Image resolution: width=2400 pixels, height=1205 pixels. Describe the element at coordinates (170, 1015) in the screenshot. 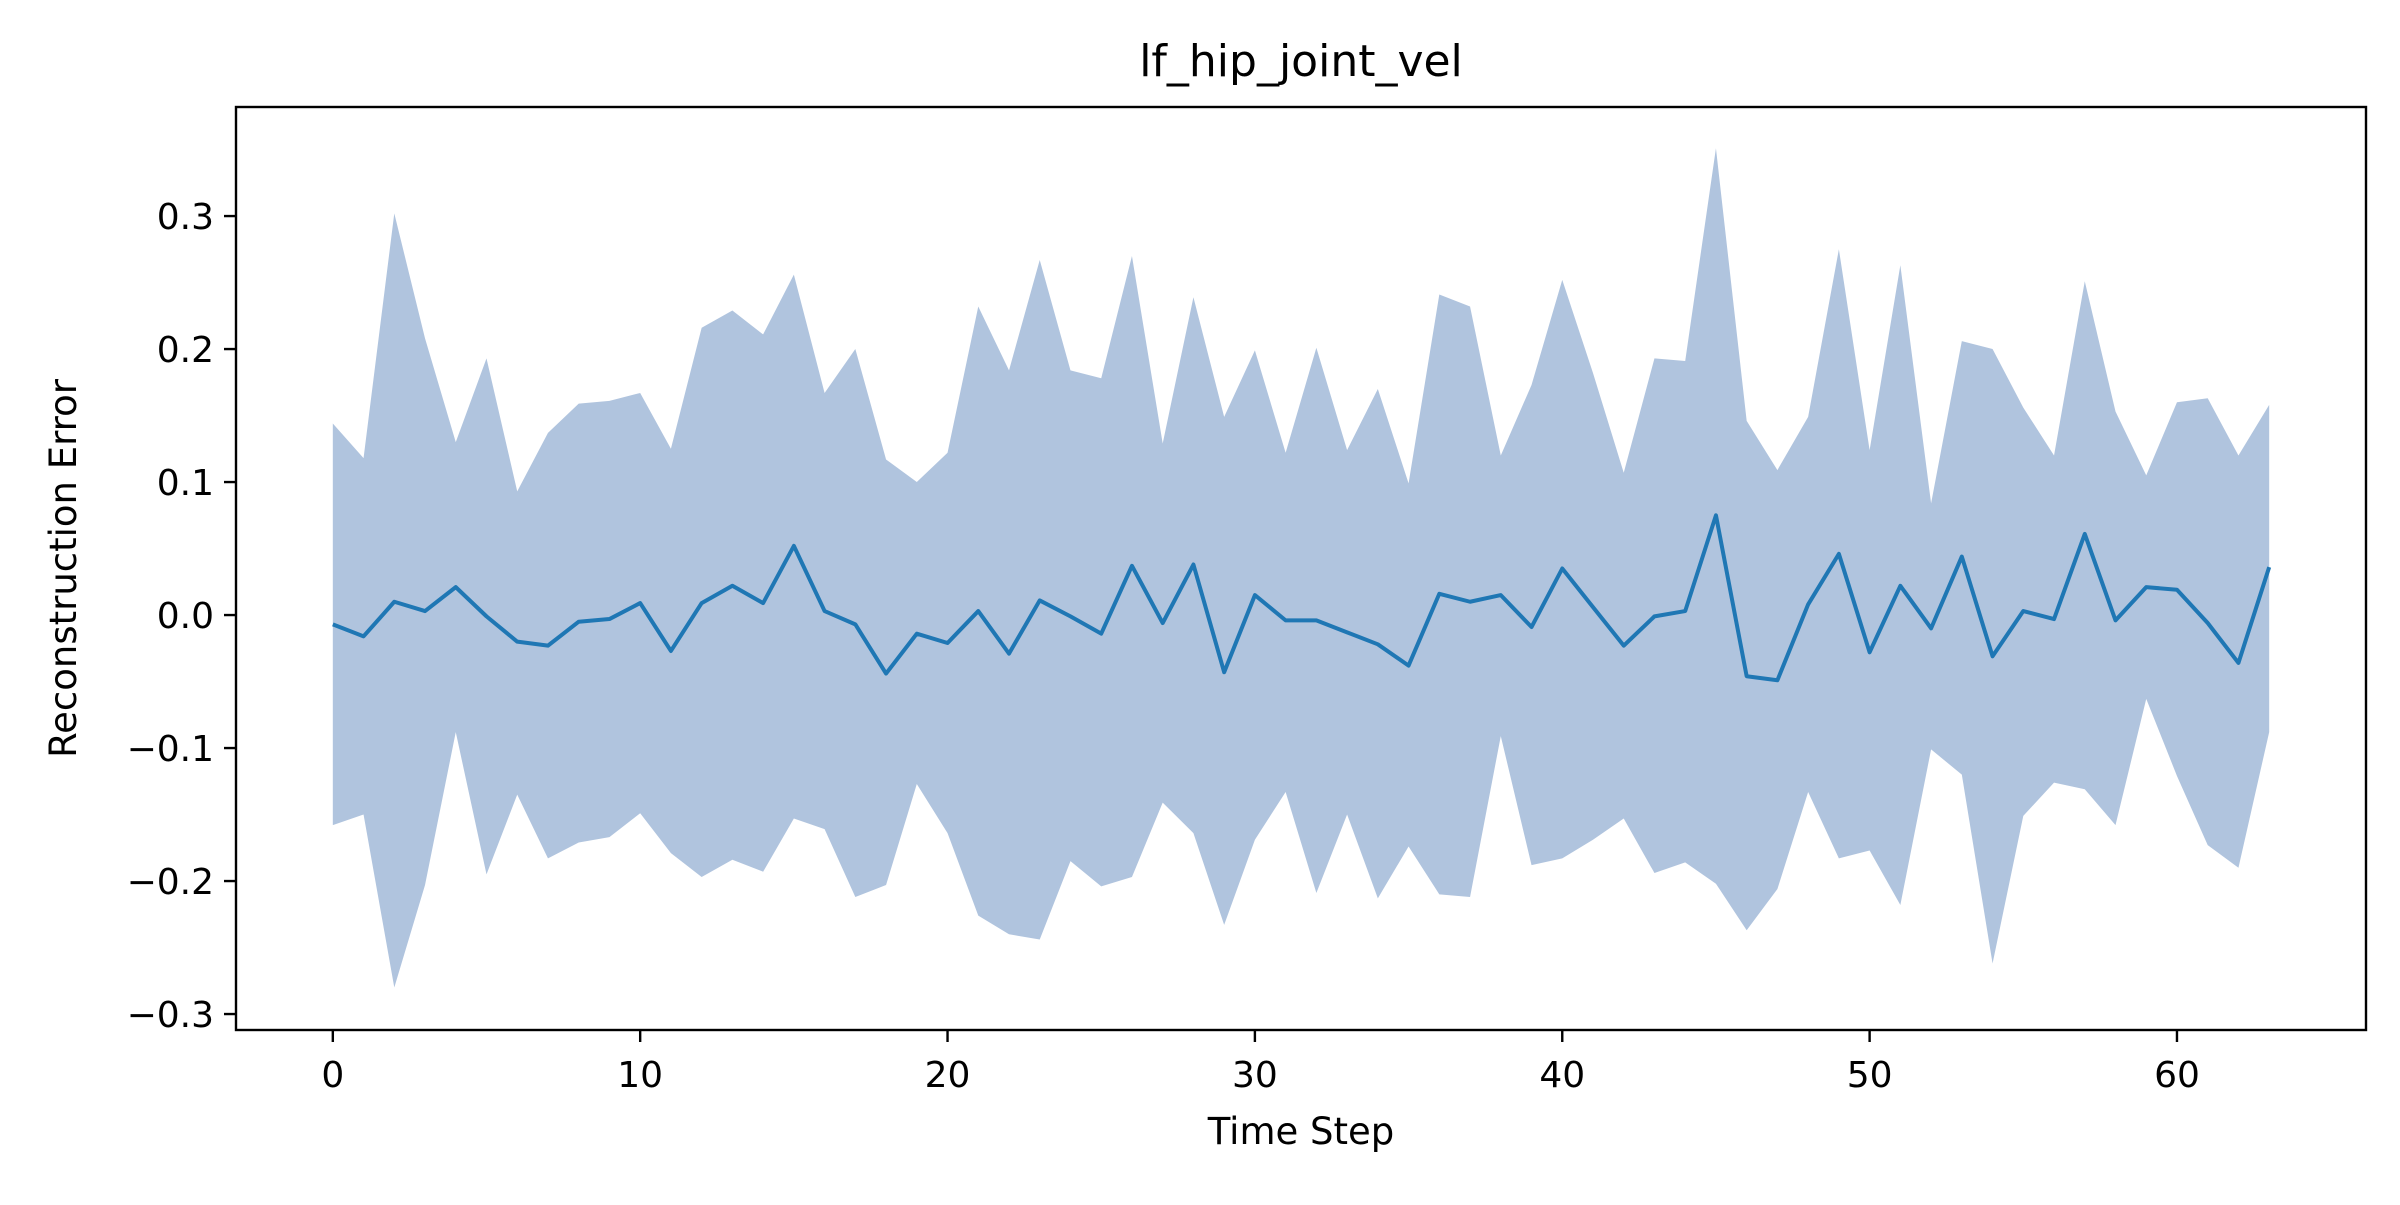

I see `y-tick-label: −0.3` at that location.